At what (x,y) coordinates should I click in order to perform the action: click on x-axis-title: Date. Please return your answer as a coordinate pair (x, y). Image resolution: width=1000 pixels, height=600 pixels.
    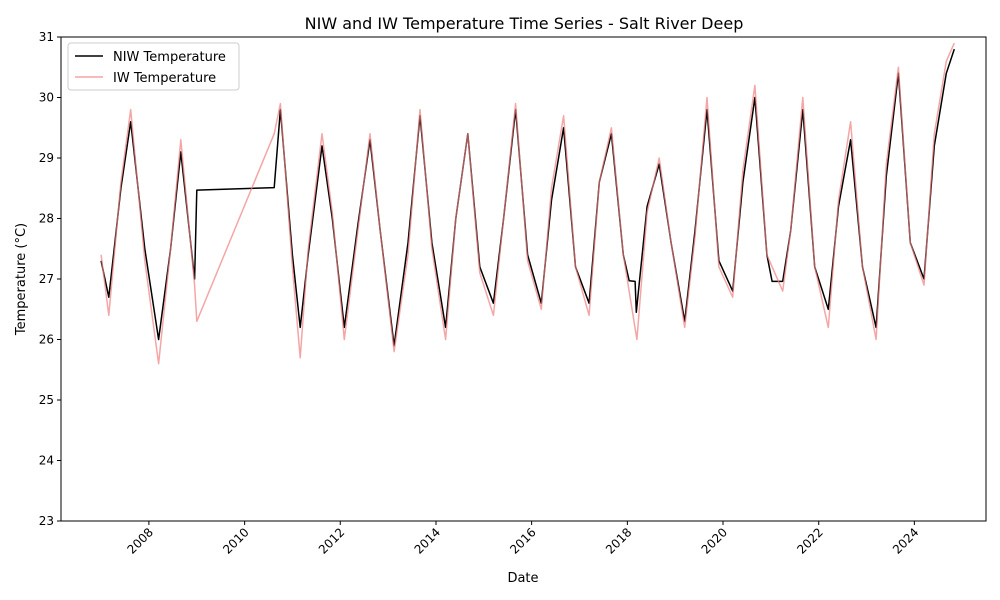
    Looking at the image, I should click on (522, 578).